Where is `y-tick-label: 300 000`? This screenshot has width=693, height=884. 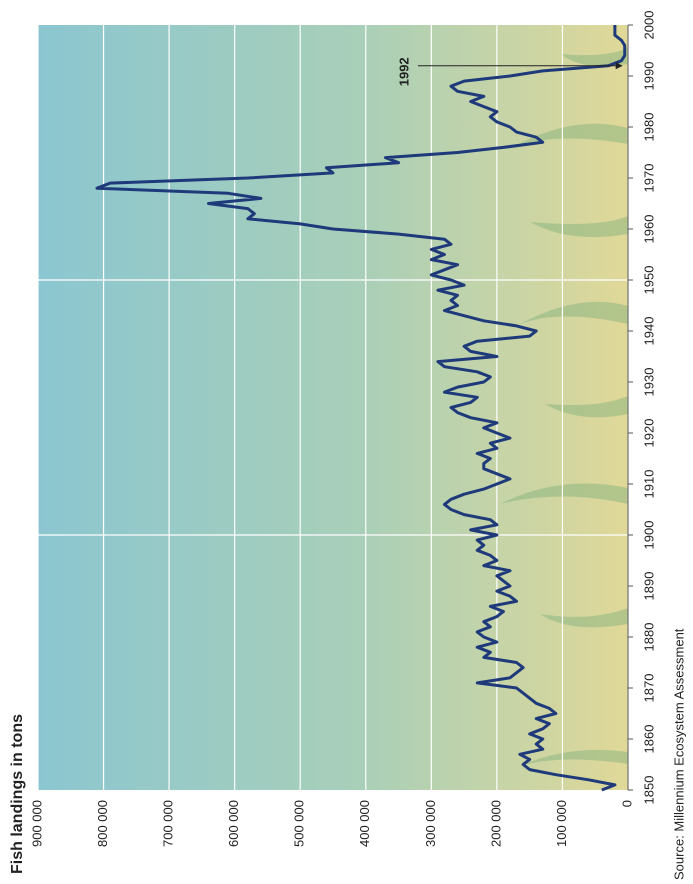 y-tick-label: 300 000 is located at coordinates (430, 823).